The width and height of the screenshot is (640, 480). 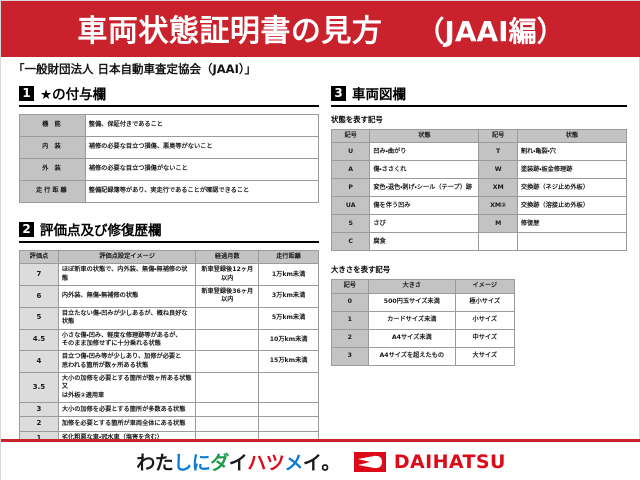 I want to click on size-symbols-label: 大きさを表す記号, so click(x=361, y=270).